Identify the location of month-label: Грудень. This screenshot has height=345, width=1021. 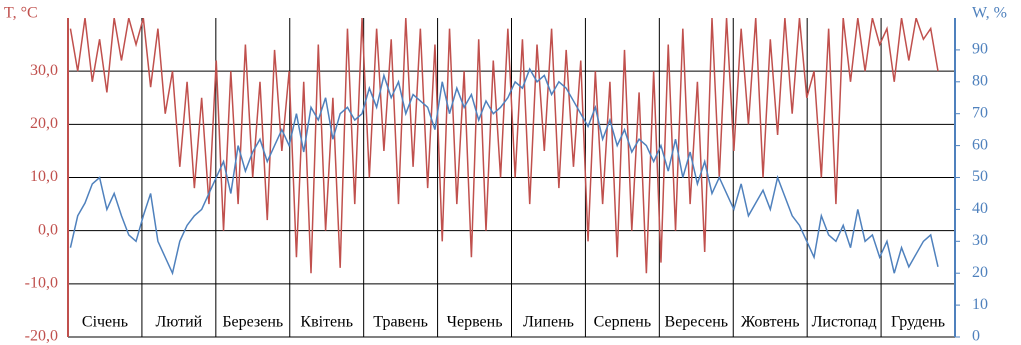
(918, 322).